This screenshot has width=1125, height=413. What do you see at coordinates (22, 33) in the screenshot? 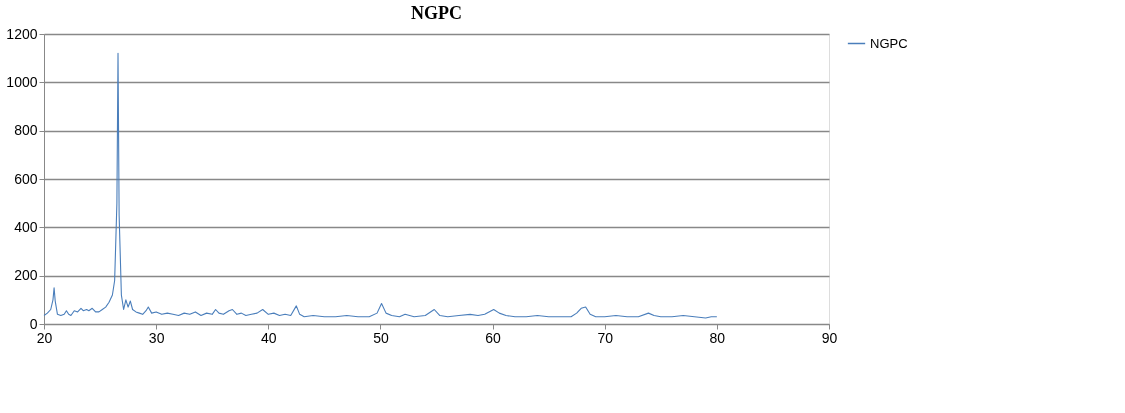
I see `y-tick-label: 1200` at bounding box center [22, 33].